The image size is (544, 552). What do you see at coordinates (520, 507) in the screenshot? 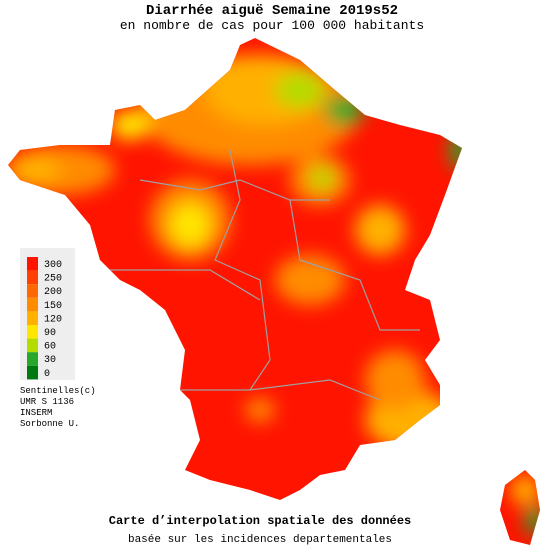
I see `map-corsica` at bounding box center [520, 507].